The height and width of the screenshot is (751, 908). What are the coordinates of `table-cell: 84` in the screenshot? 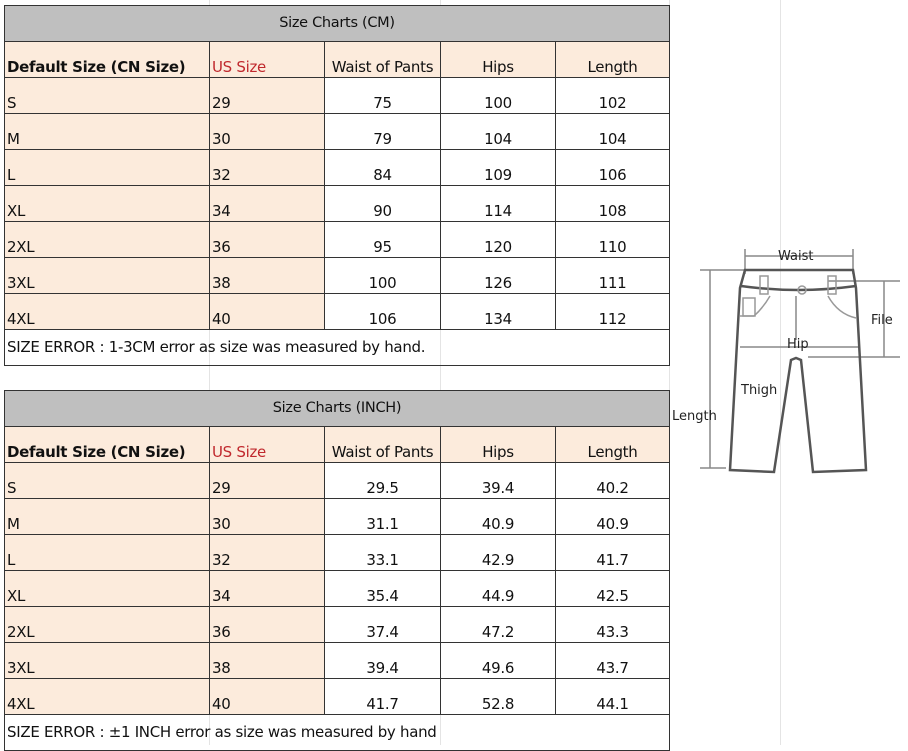 It's located at (382, 167).